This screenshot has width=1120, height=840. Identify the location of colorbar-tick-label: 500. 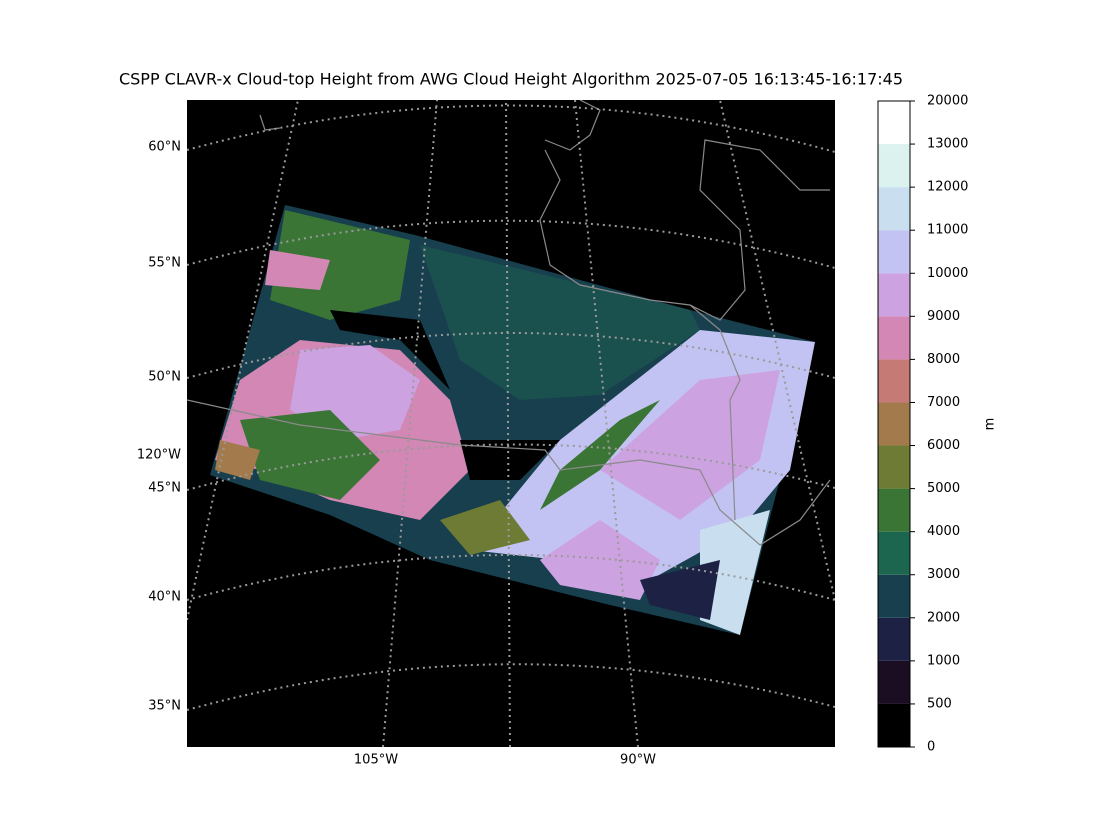
(939, 703).